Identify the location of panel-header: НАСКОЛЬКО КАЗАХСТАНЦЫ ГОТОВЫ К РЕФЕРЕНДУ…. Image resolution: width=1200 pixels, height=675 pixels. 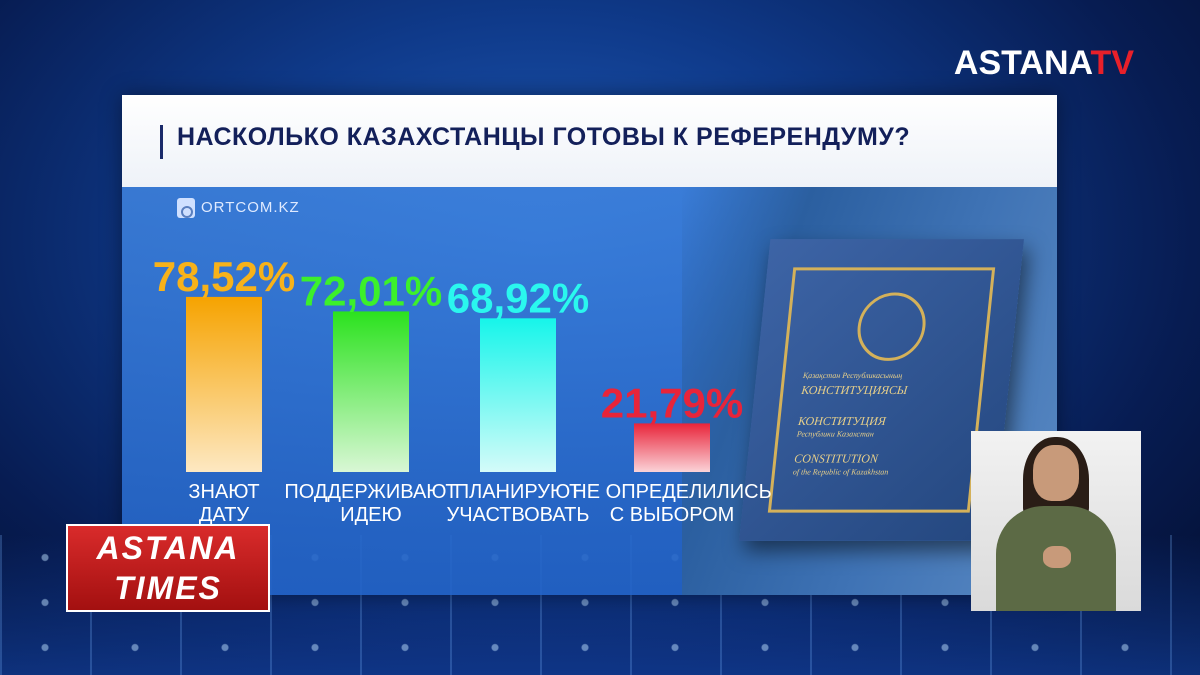
(589, 141).